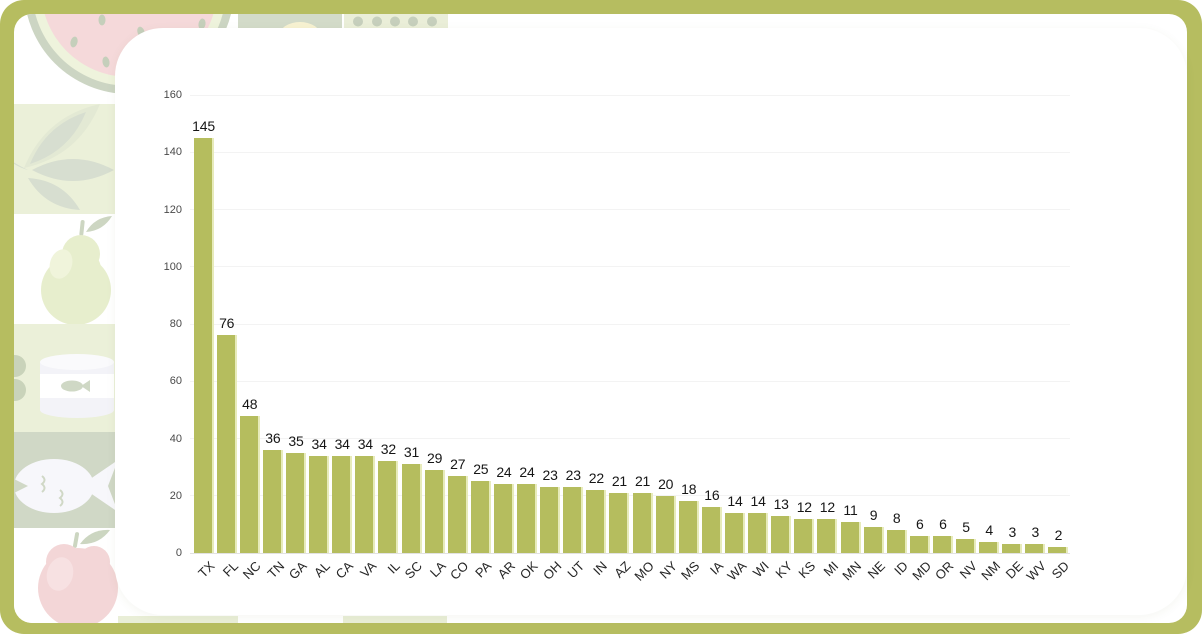 The width and height of the screenshot is (1202, 634). I want to click on bar-MD, so click(919, 544).